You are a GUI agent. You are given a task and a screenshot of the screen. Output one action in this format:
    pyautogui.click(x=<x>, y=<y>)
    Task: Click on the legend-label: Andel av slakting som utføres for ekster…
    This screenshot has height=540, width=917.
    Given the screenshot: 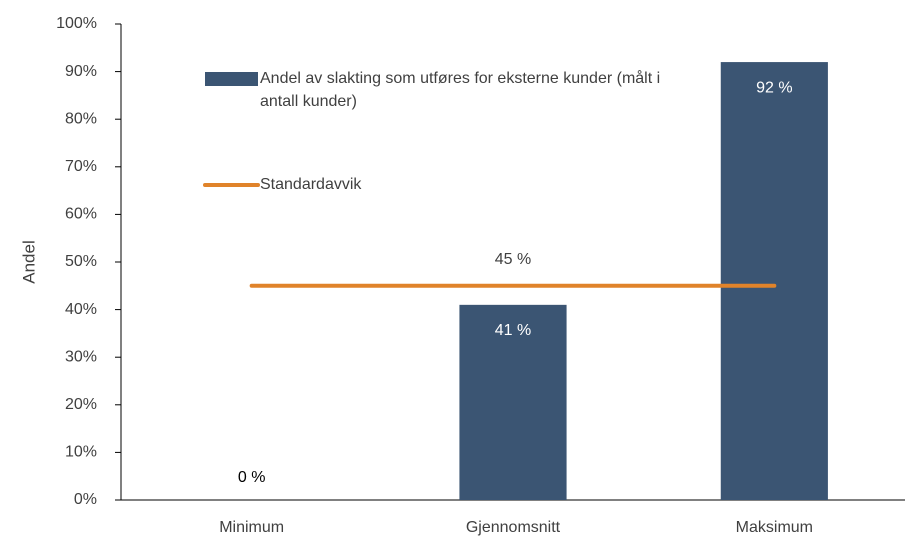 What is the action you would take?
    pyautogui.click(x=460, y=90)
    